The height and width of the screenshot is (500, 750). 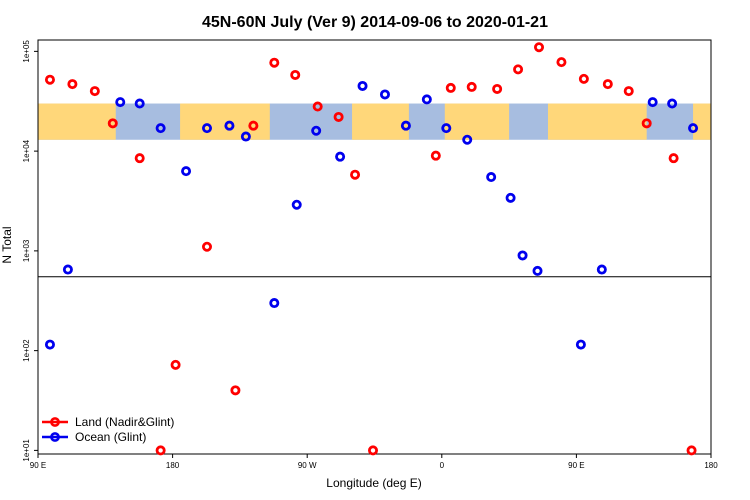 I want to click on legend-marker-ocean, so click(x=55, y=437).